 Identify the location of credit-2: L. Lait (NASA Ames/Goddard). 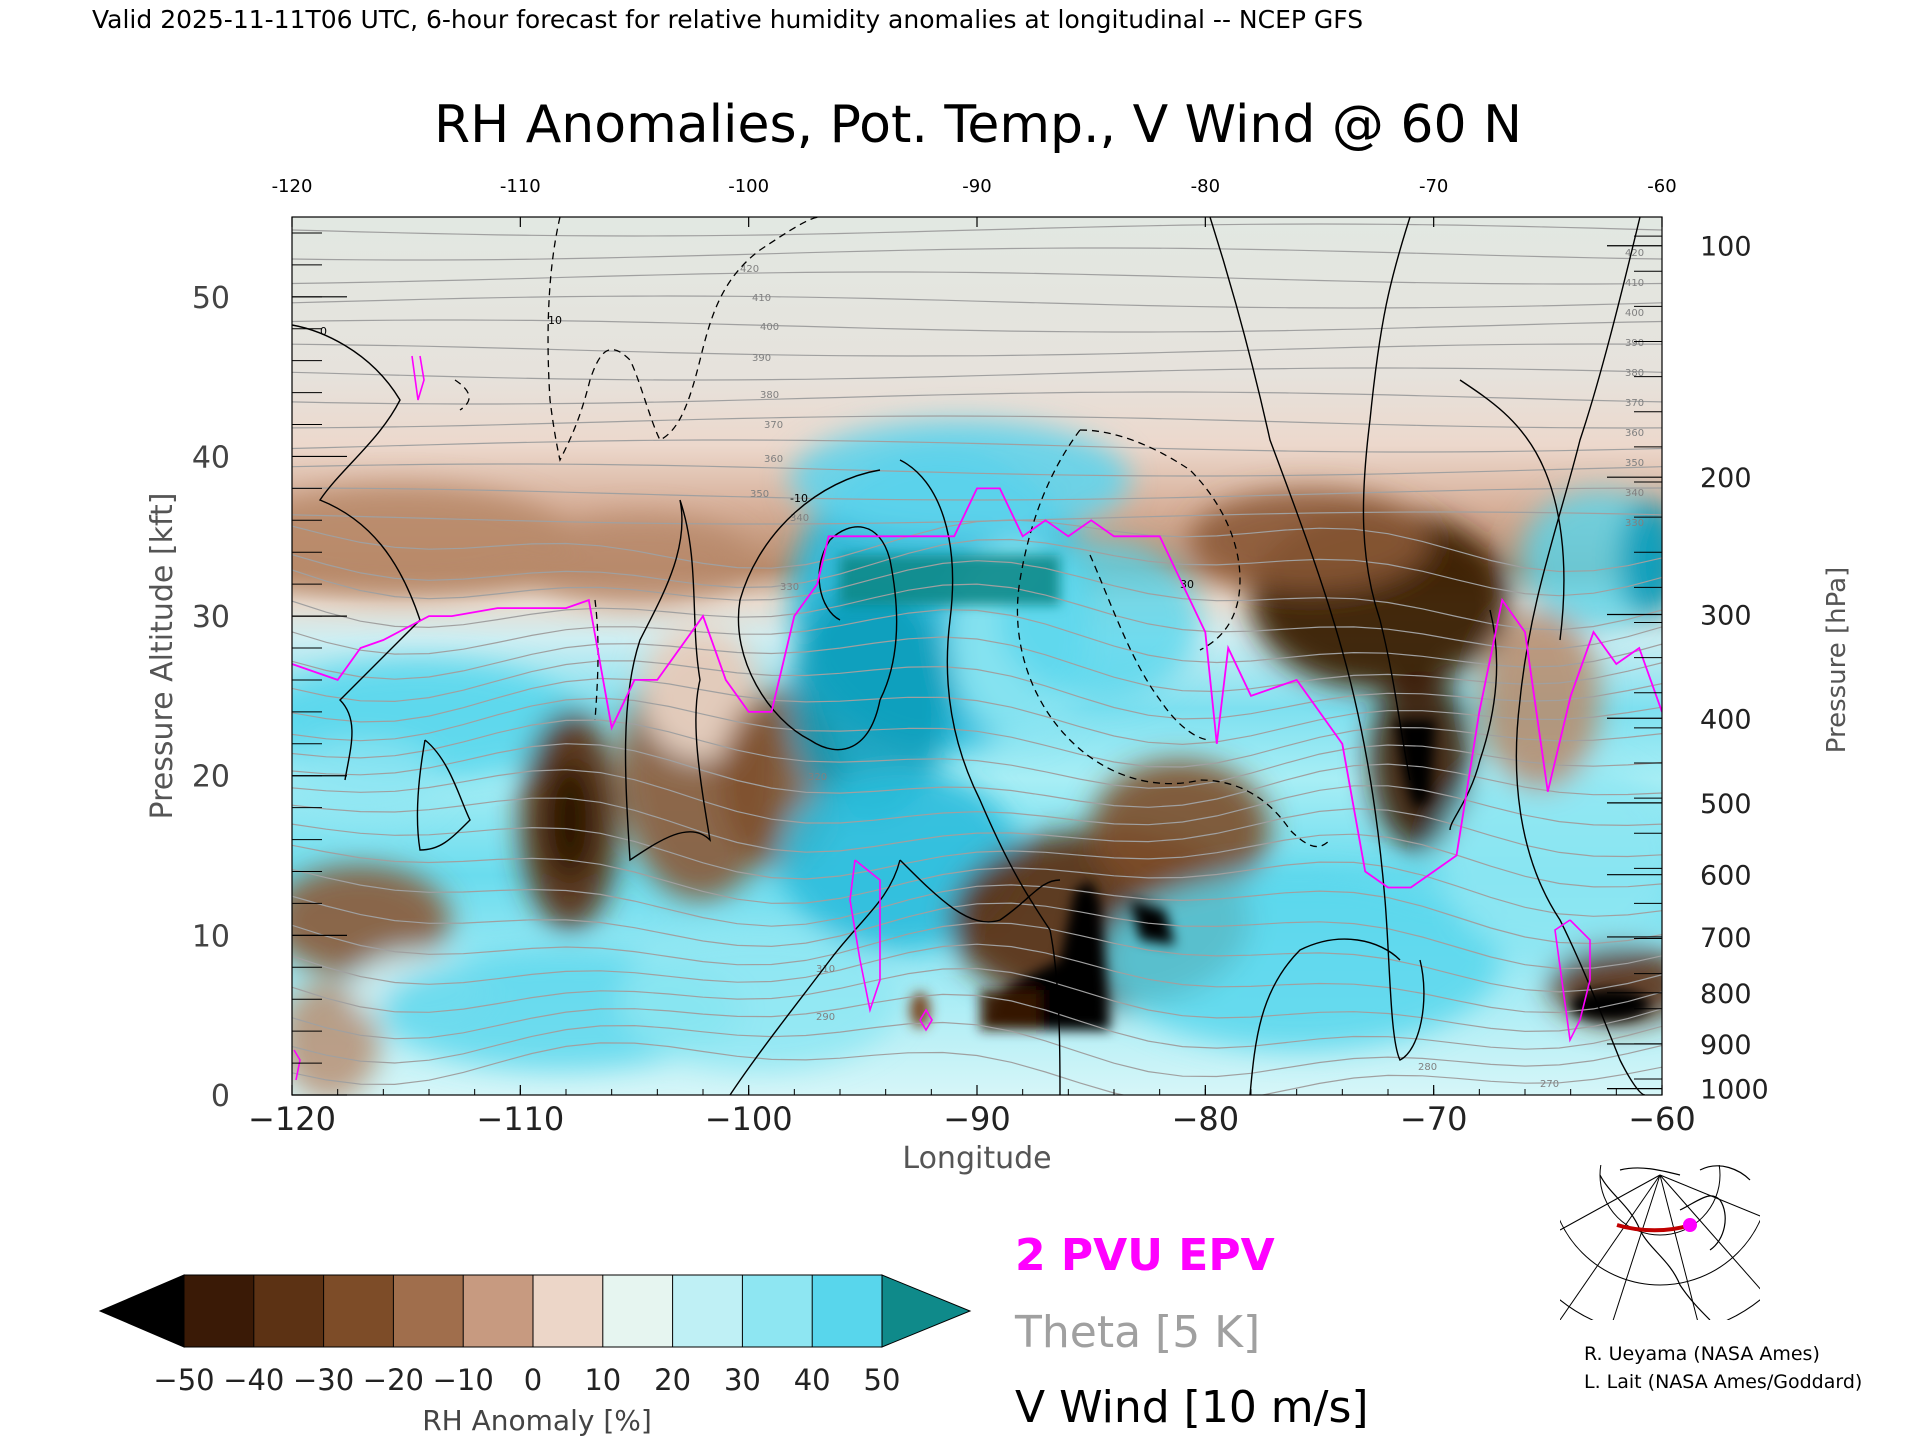
(1723, 1382).